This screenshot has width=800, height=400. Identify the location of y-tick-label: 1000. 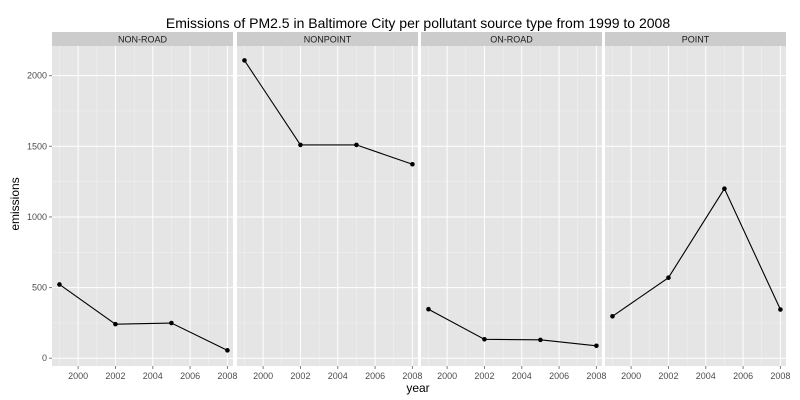
(37, 217).